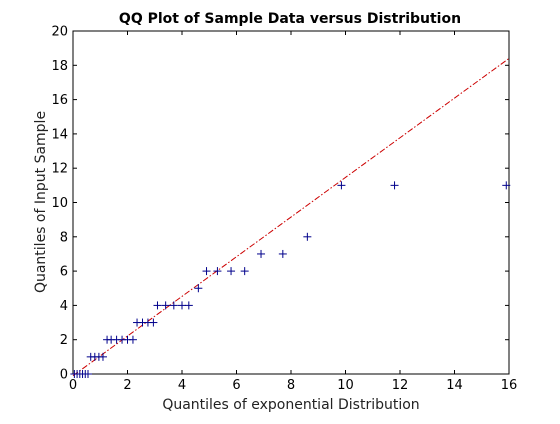 The image size is (560, 424). What do you see at coordinates (73, 385) in the screenshot?
I see `x-tick-label: 0` at bounding box center [73, 385].